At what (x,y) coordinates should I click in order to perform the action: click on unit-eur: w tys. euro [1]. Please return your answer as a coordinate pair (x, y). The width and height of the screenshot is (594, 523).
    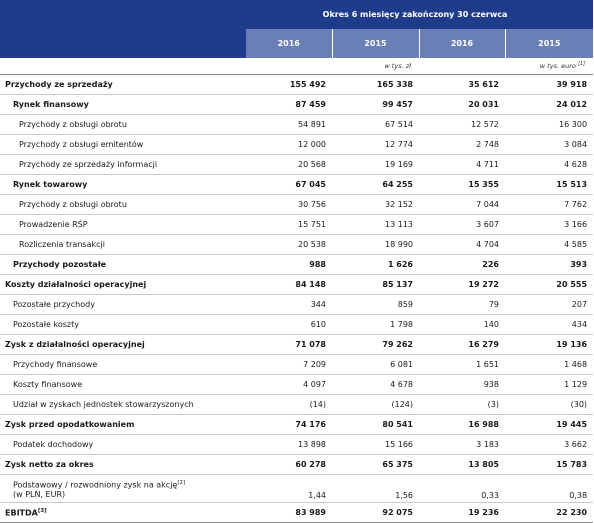
    Looking at the image, I should click on (506, 66).